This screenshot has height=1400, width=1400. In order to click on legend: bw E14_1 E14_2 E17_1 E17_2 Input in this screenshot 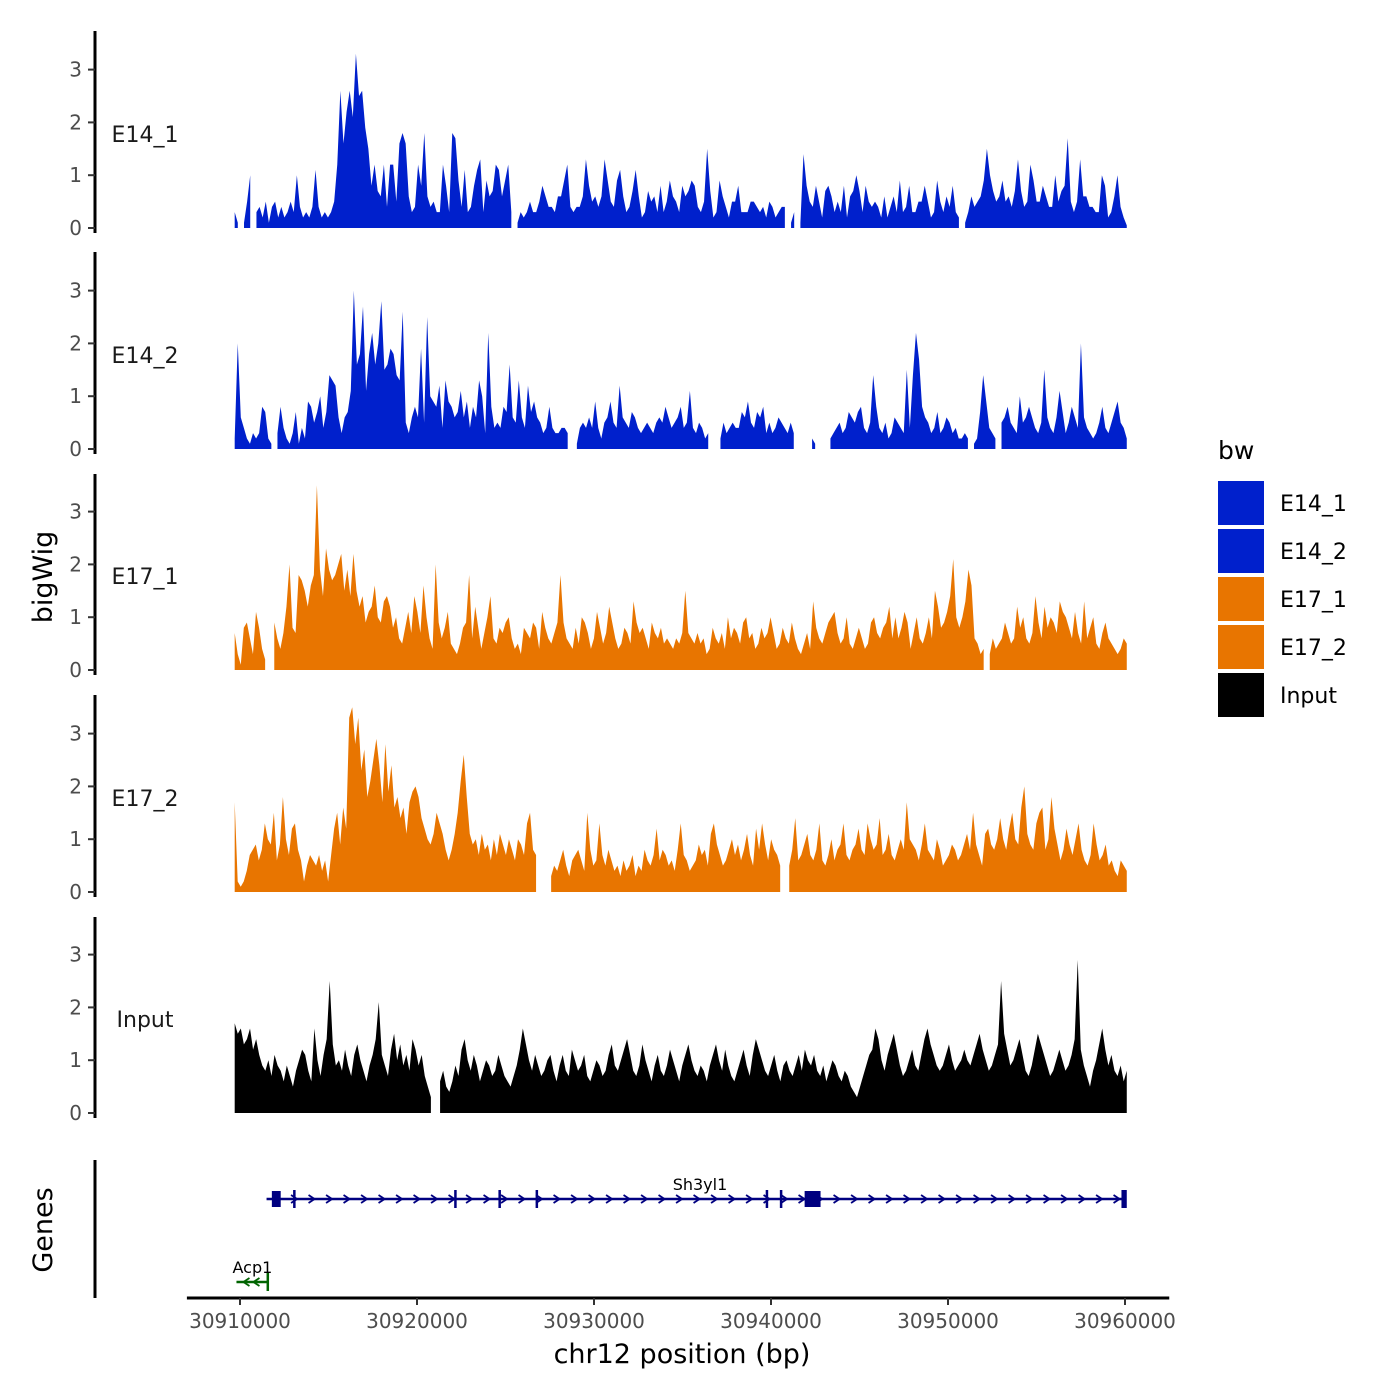, I will do `click(1282, 576)`.